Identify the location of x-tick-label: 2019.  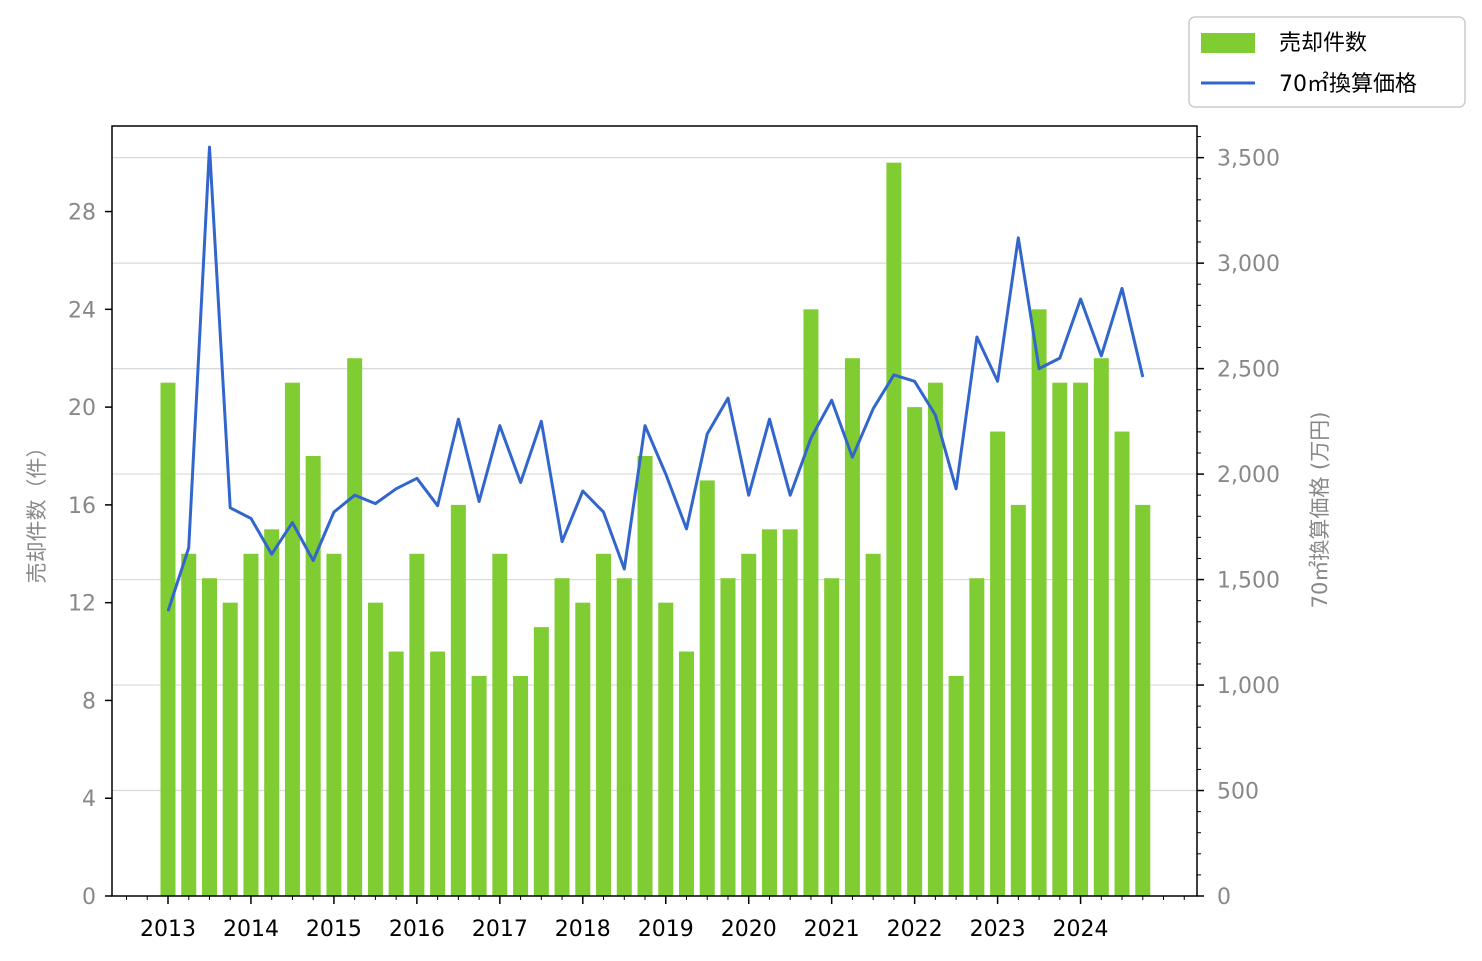
(666, 929).